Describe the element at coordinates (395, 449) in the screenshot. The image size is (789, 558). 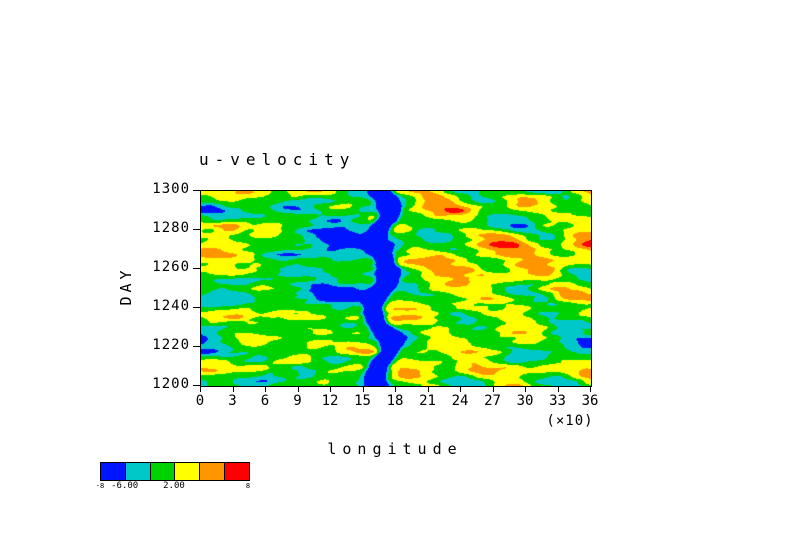
I see `x-axis-label: longitude` at that location.